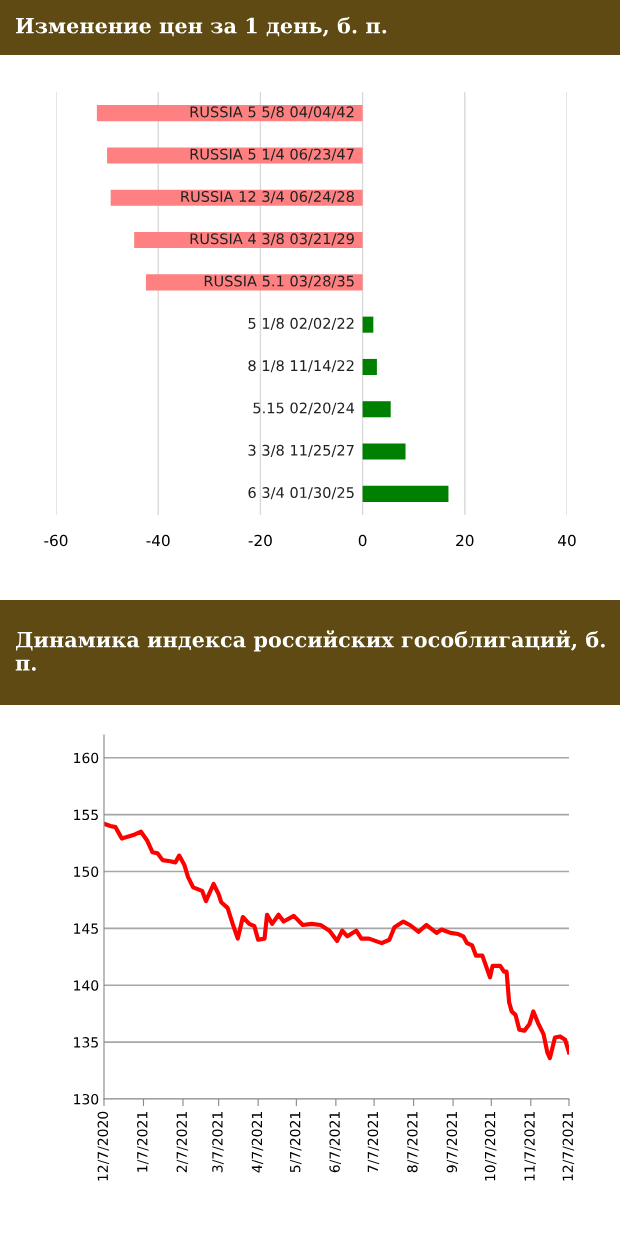 Image resolution: width=620 pixels, height=1244 pixels. Describe the element at coordinates (272, 239) in the screenshot. I see `y-tick-label: RUSSIA 4 3/8 03/21/29` at that location.